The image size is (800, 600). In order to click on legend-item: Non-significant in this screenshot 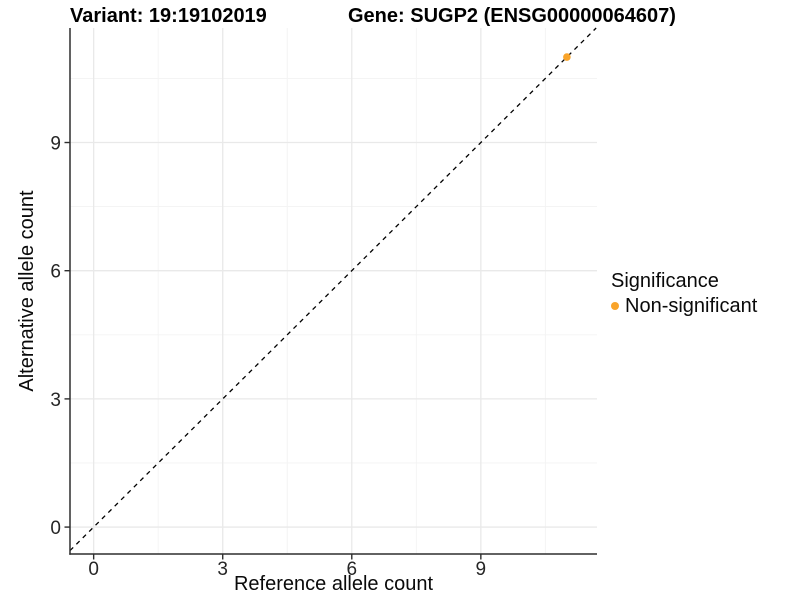, I will do `click(684, 306)`.